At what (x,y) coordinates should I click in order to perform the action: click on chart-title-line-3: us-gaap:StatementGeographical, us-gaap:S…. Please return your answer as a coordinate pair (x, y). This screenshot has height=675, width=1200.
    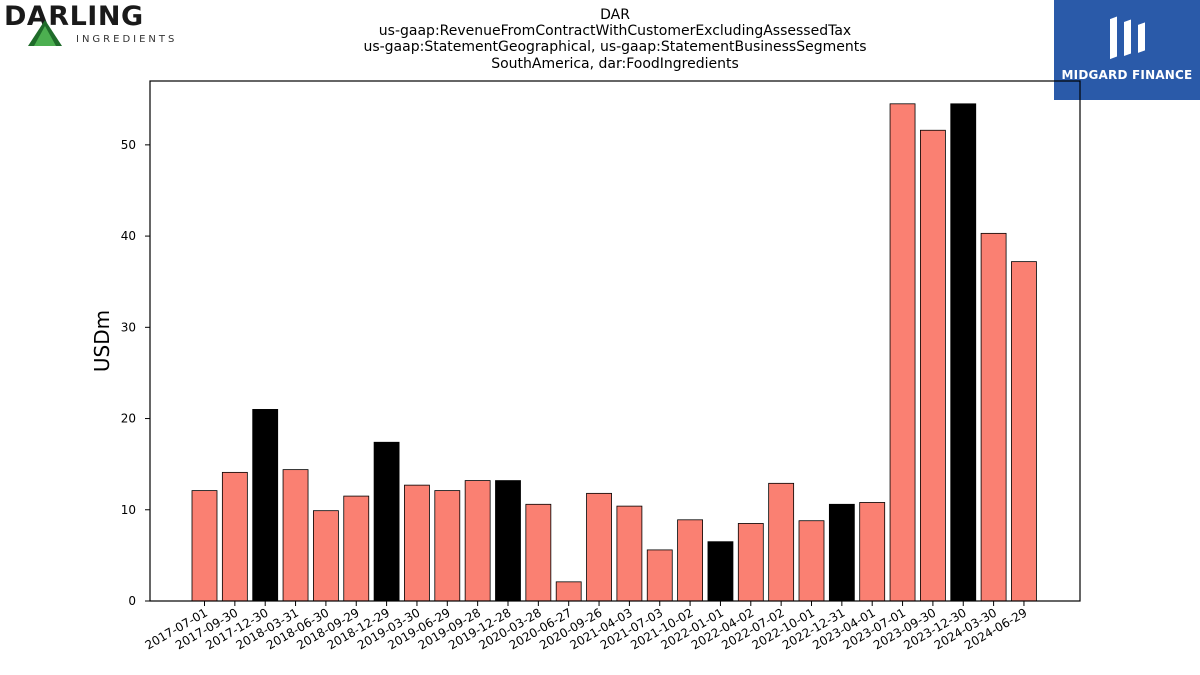
    Looking at the image, I should click on (615, 47).